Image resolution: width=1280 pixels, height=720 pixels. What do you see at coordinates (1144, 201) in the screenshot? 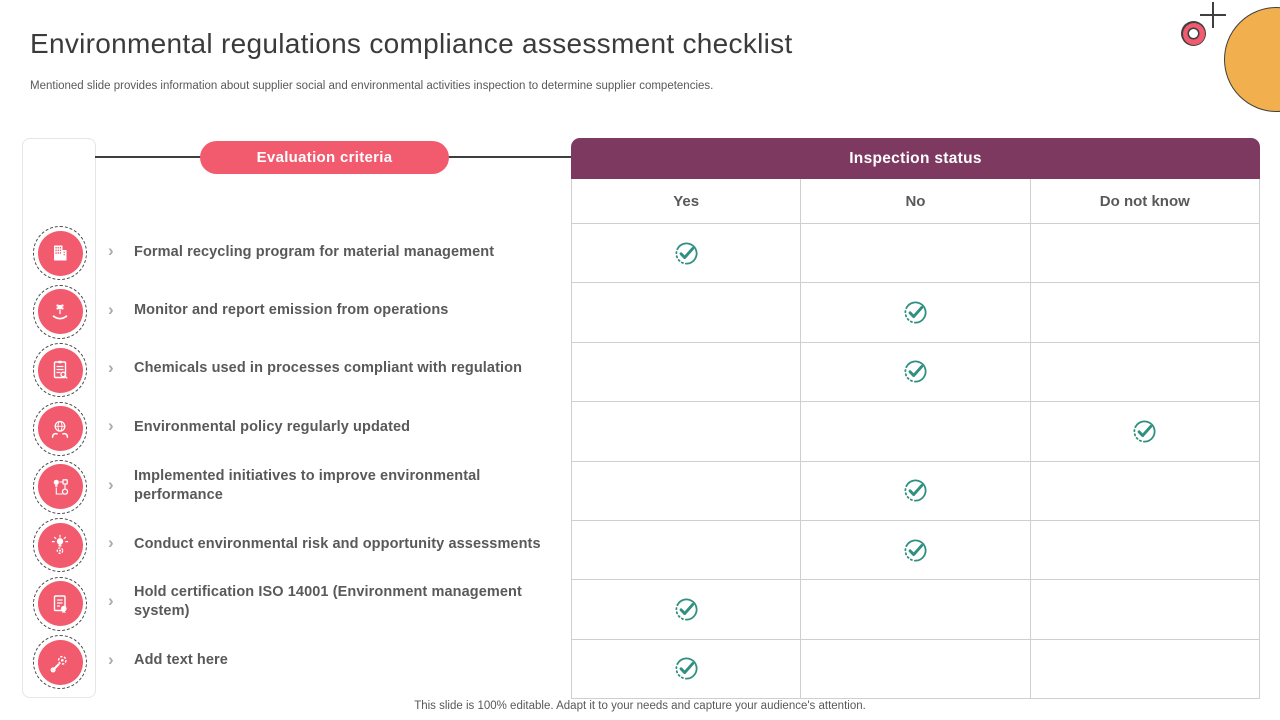
I see `column-header-do-not-know: Do not know` at bounding box center [1144, 201].